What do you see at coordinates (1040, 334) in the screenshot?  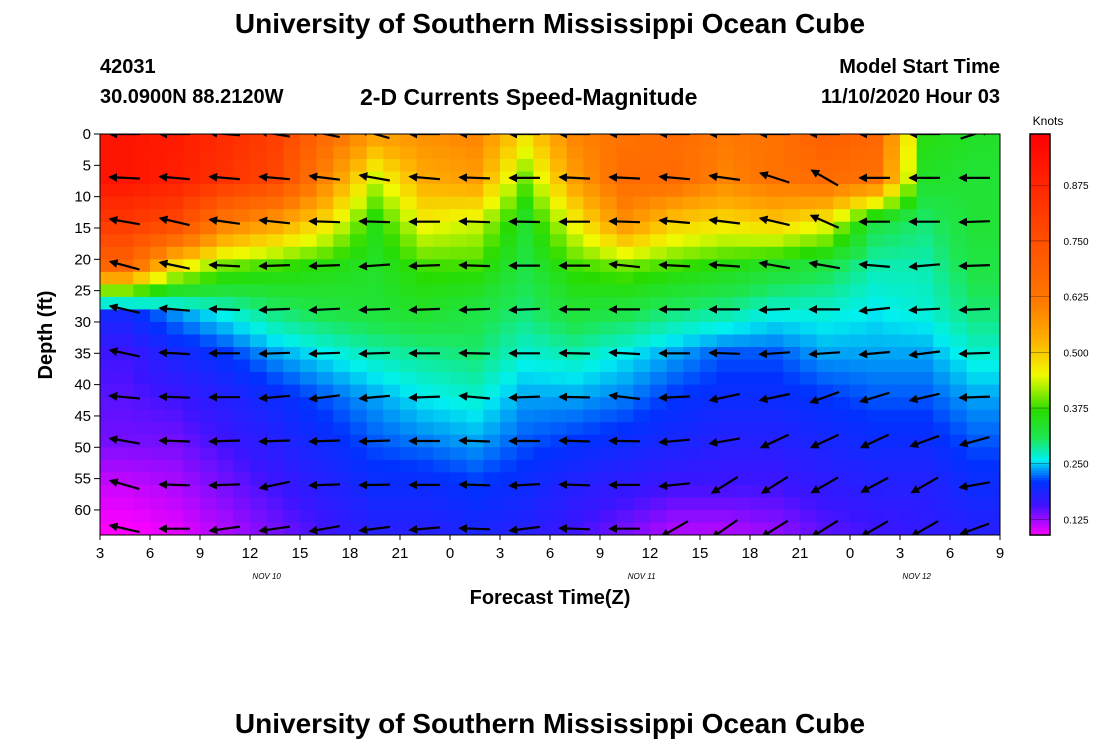 I see `colorbar-frame` at bounding box center [1040, 334].